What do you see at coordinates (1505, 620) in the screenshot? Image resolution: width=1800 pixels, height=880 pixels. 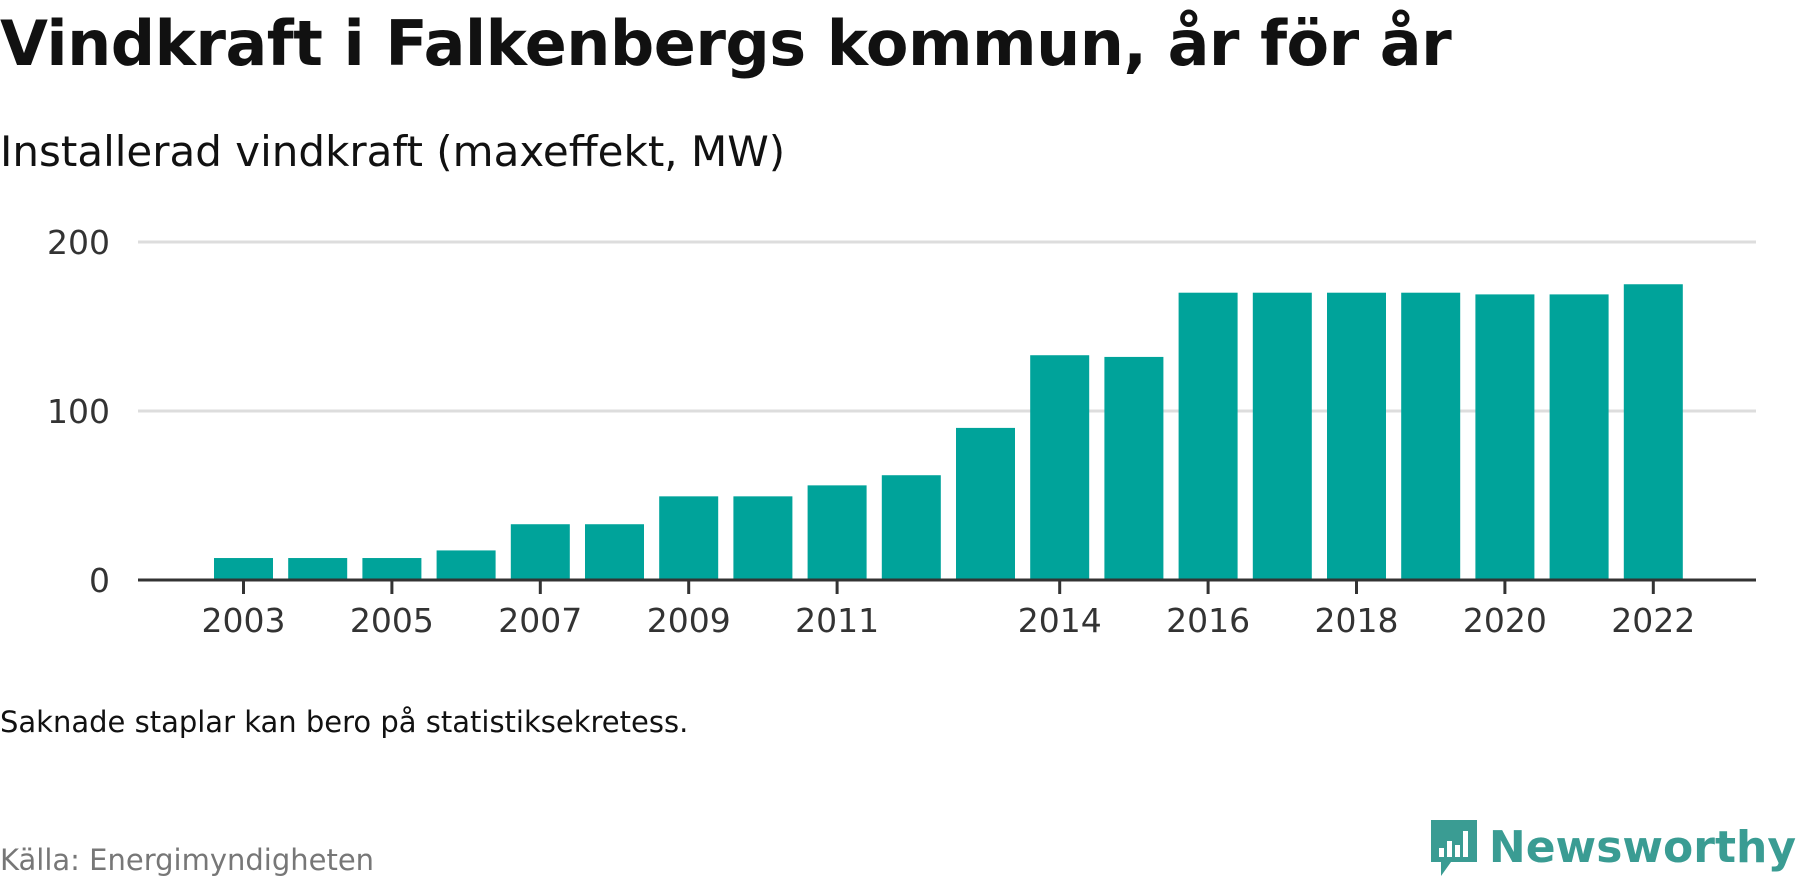 I see `x-tick-label: 2020` at bounding box center [1505, 620].